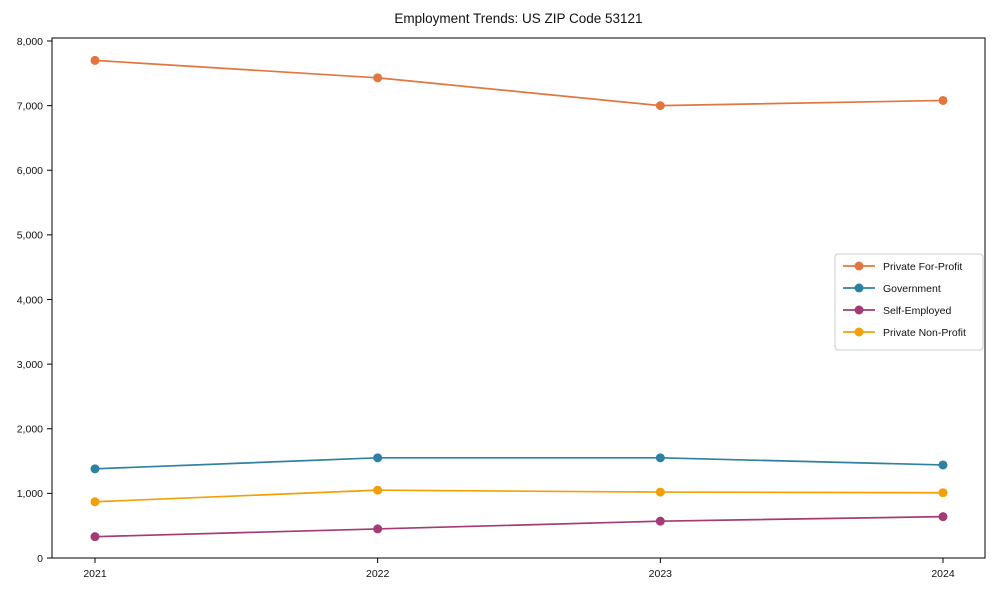  I want to click on legend-label: Private Non-Profit, so click(924, 333).